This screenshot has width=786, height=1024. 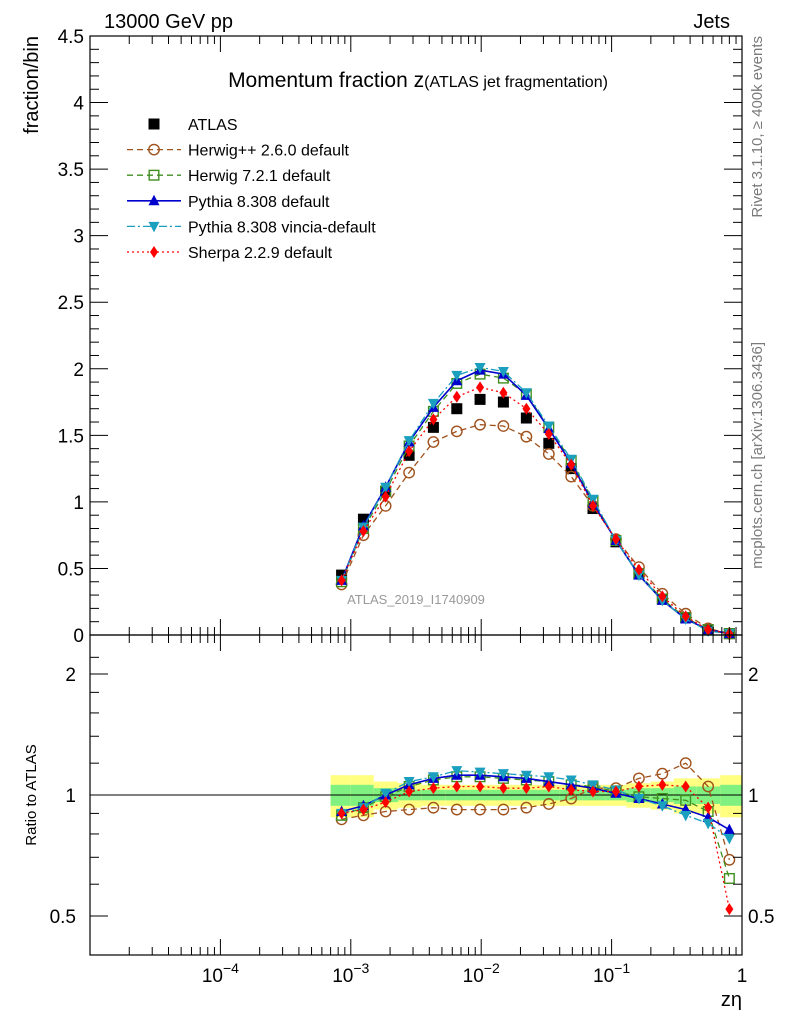 What do you see at coordinates (154, 227) in the screenshot?
I see `legend-marker-vincia` at bounding box center [154, 227].